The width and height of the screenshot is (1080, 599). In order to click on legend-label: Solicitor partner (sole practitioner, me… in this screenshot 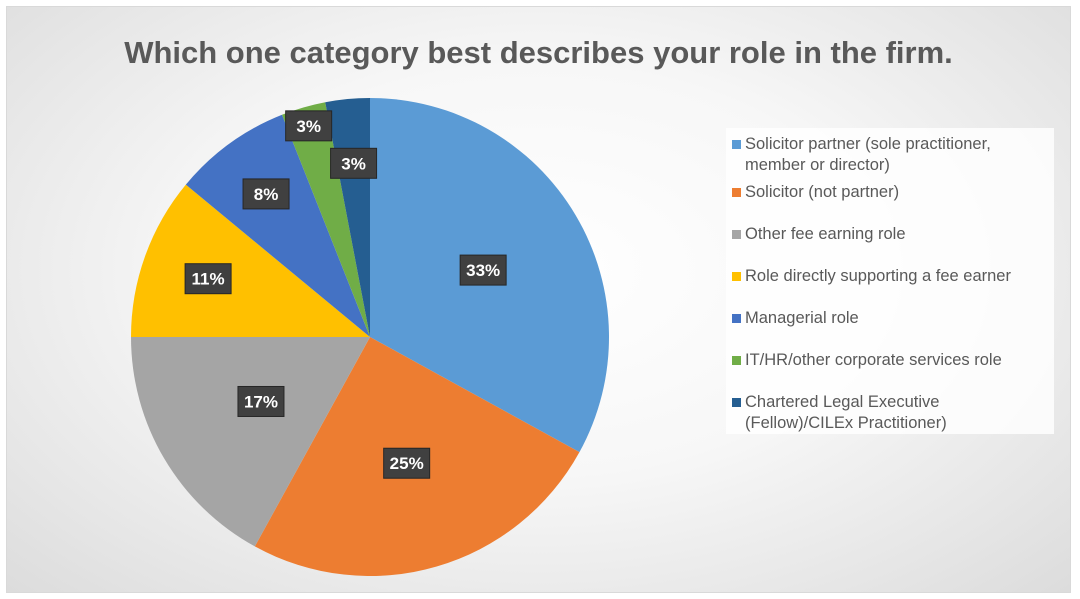, I will do `click(868, 154)`.